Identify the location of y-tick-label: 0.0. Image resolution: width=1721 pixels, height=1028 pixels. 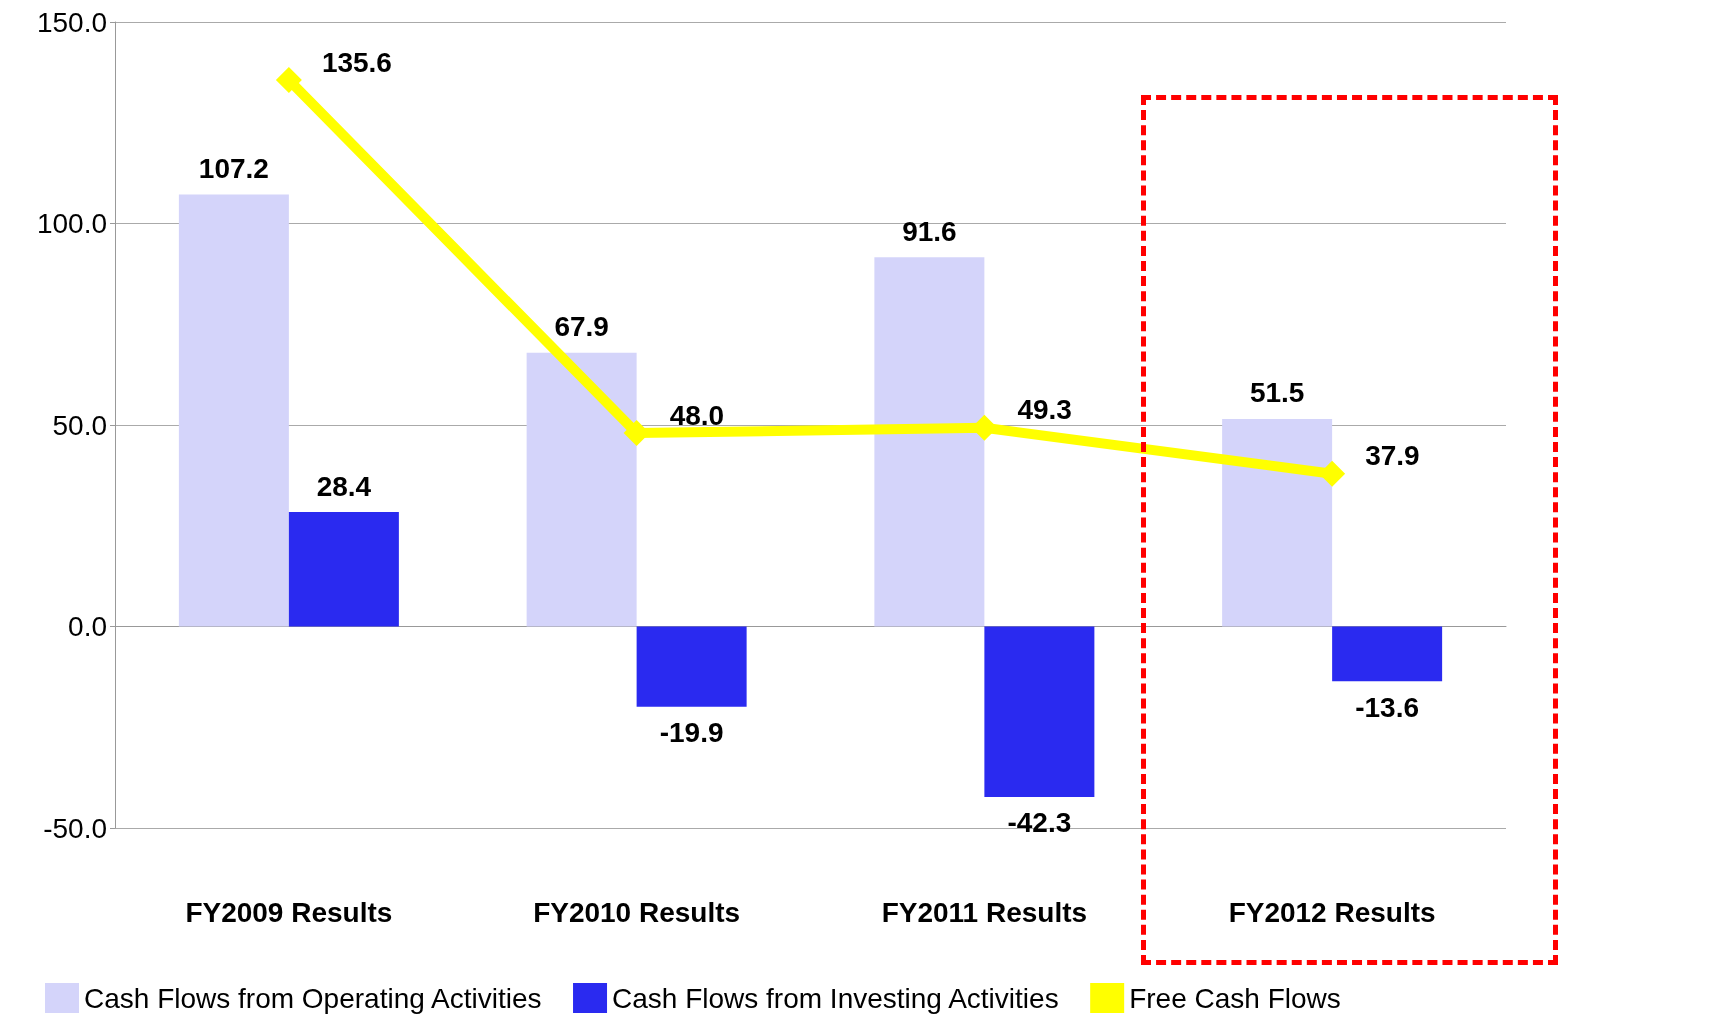
(87, 626).